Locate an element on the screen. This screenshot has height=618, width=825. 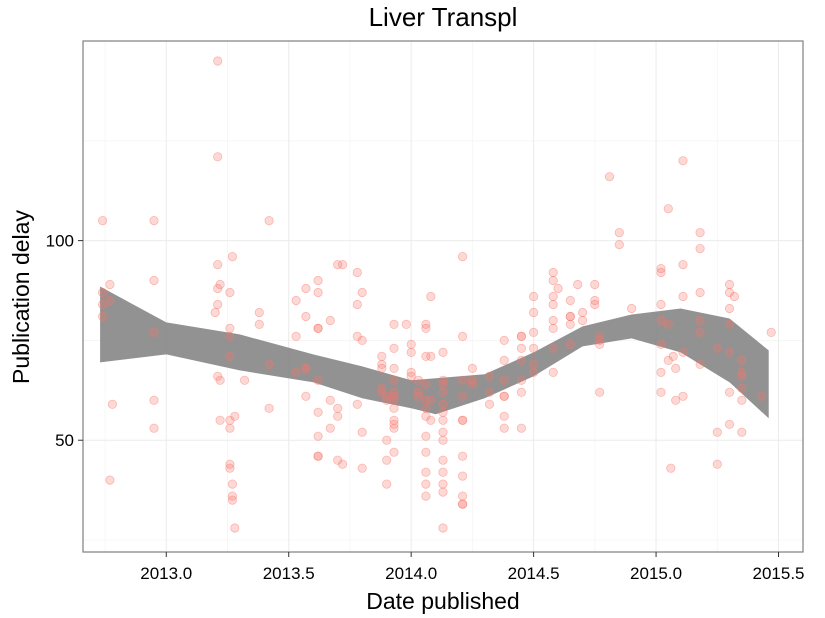
x-tick-label: 2014.5 is located at coordinates (534, 573).